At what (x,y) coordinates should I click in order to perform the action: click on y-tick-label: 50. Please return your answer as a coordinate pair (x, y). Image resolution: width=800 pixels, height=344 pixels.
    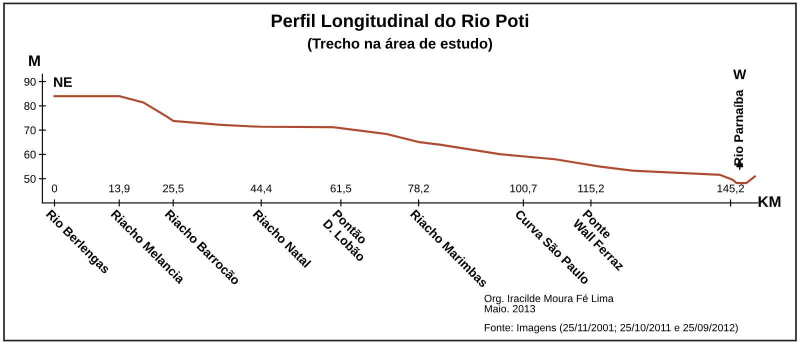
    Looking at the image, I should click on (30, 178).